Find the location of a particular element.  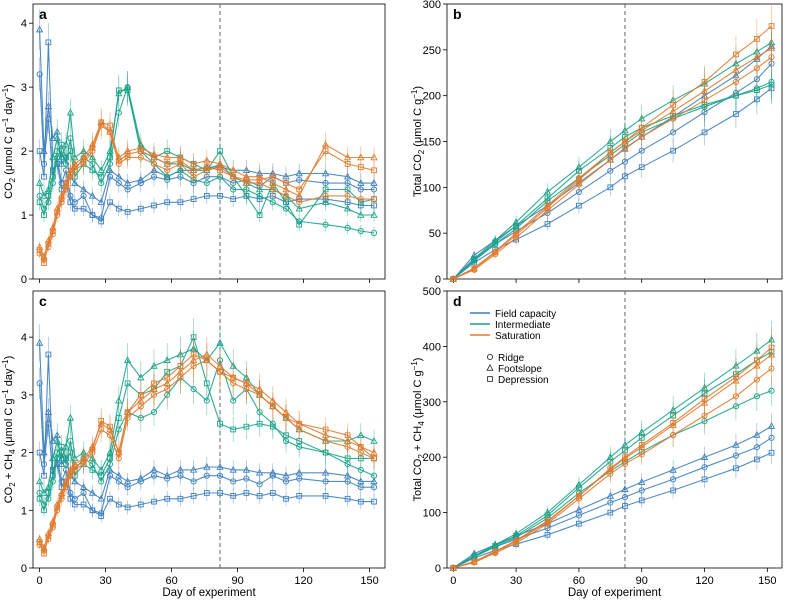

series-SA-Depression is located at coordinates (206, 187).